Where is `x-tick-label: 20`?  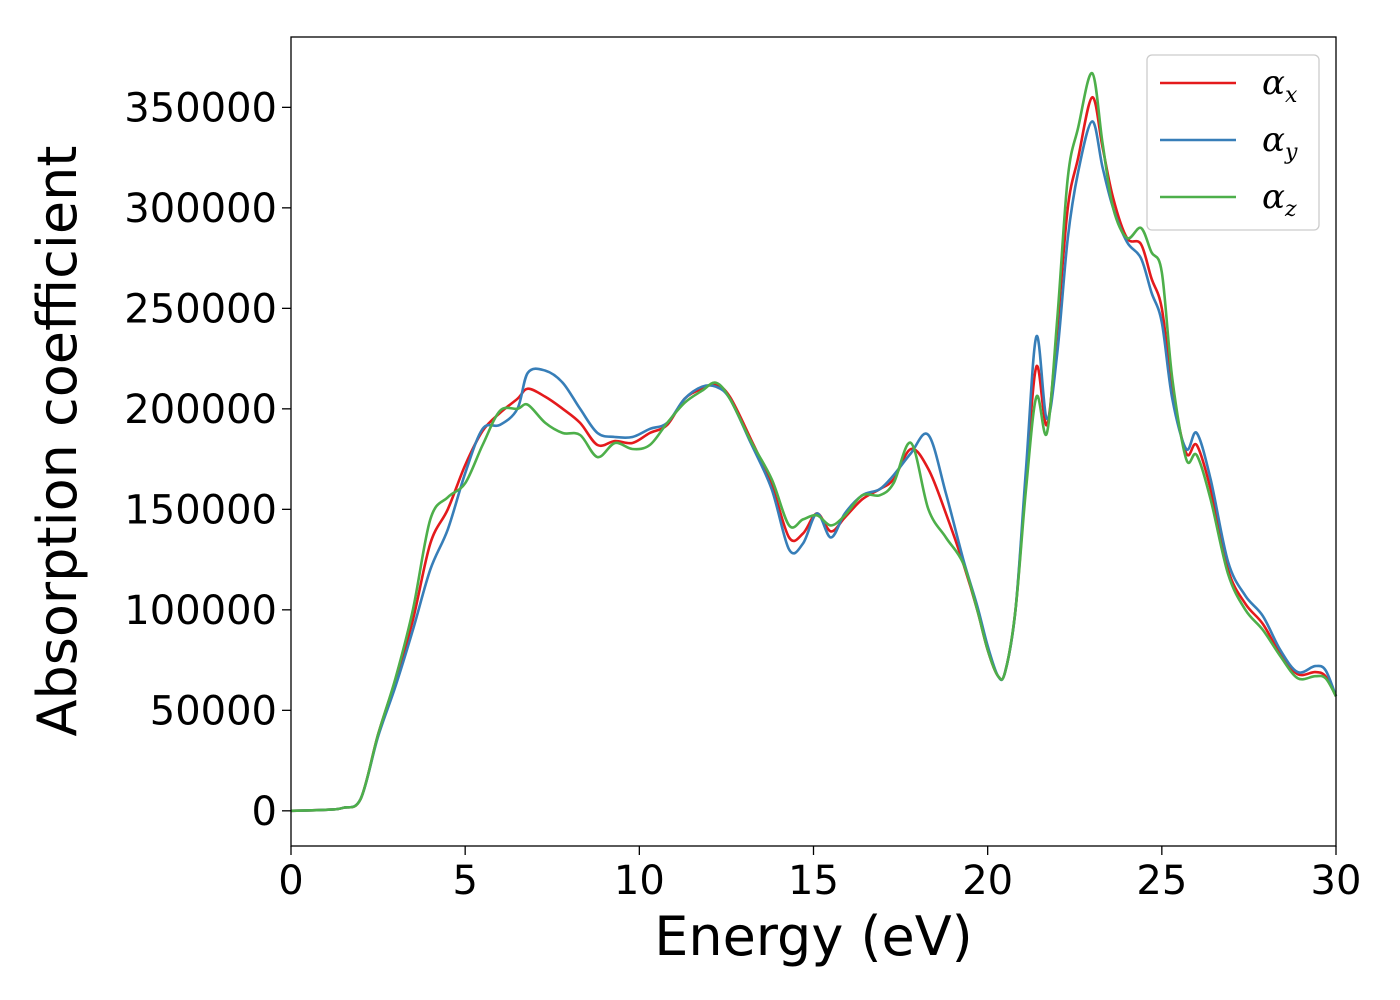
x-tick-label: 20 is located at coordinates (987, 881).